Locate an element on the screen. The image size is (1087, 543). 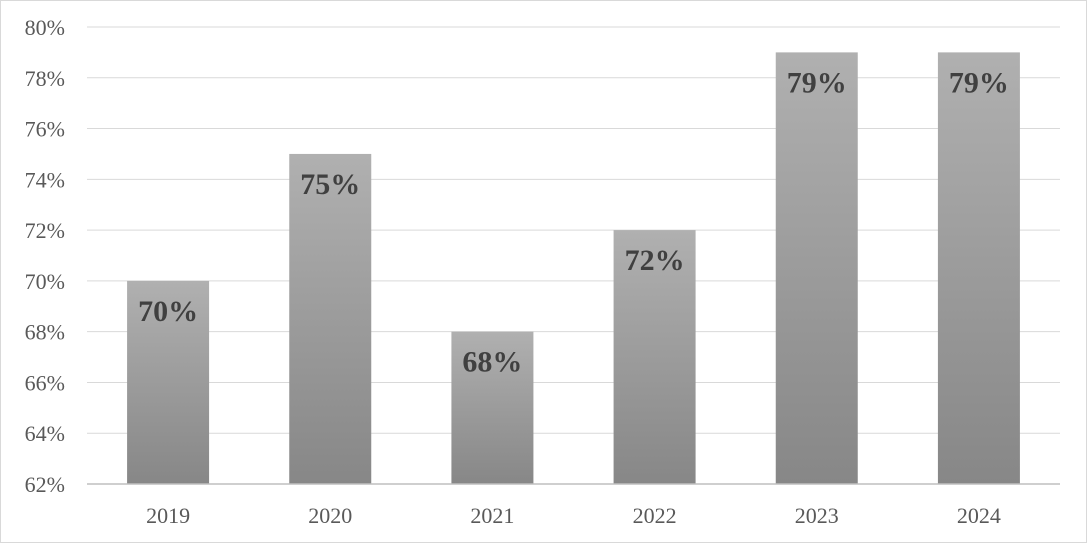
y-axis-ticks: 62% 64% 66% 68% 70% 72% 74% 76% 78% 80% is located at coordinates (45, 256).